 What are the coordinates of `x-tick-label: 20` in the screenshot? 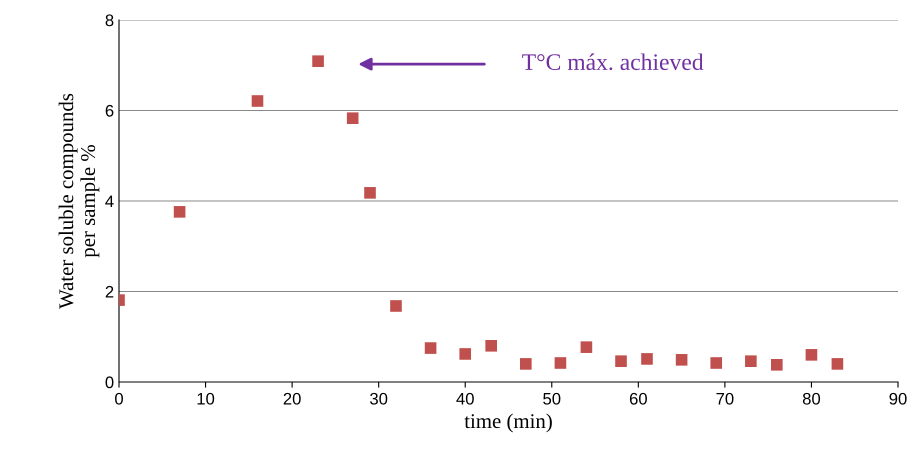 It's located at (292, 398).